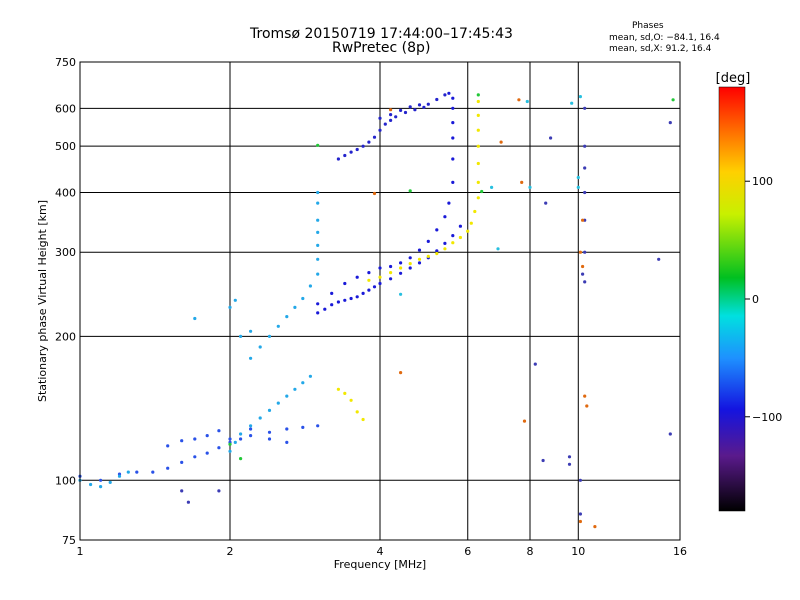 The height and width of the screenshot is (600, 800). Describe the element at coordinates (648, 26) in the screenshot. I see `phases-title: Phases` at that location.